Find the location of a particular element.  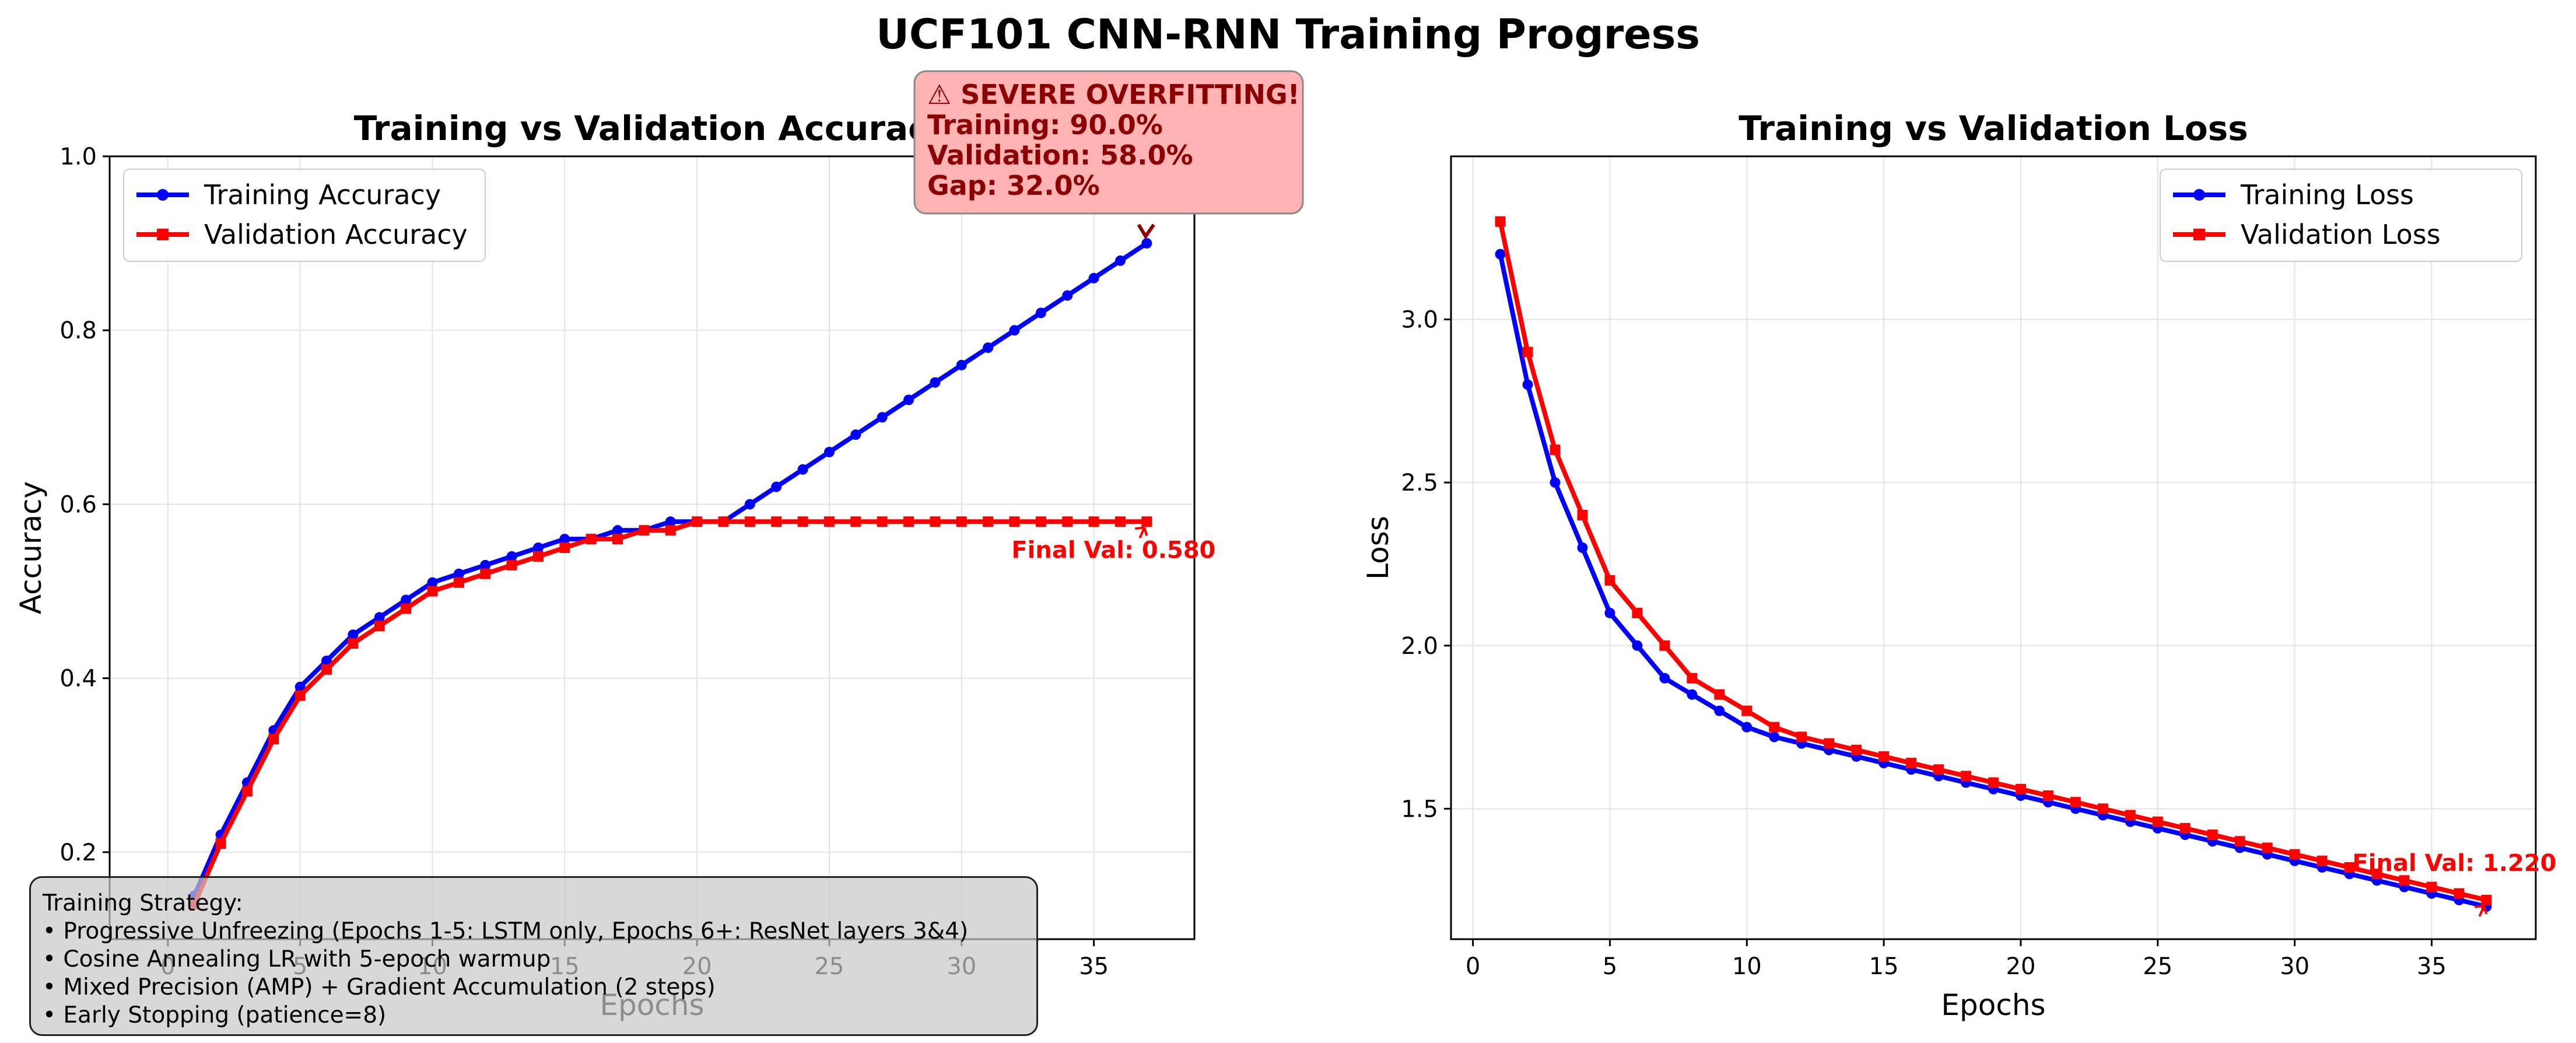

loss-x-tick-label: 5 is located at coordinates (1610, 966).